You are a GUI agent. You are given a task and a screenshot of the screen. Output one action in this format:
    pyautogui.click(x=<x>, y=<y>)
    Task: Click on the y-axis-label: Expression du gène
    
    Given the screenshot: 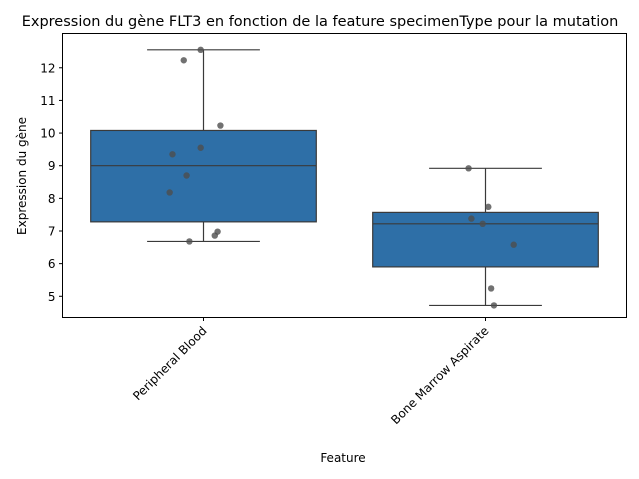 What is the action you would take?
    pyautogui.click(x=22, y=176)
    